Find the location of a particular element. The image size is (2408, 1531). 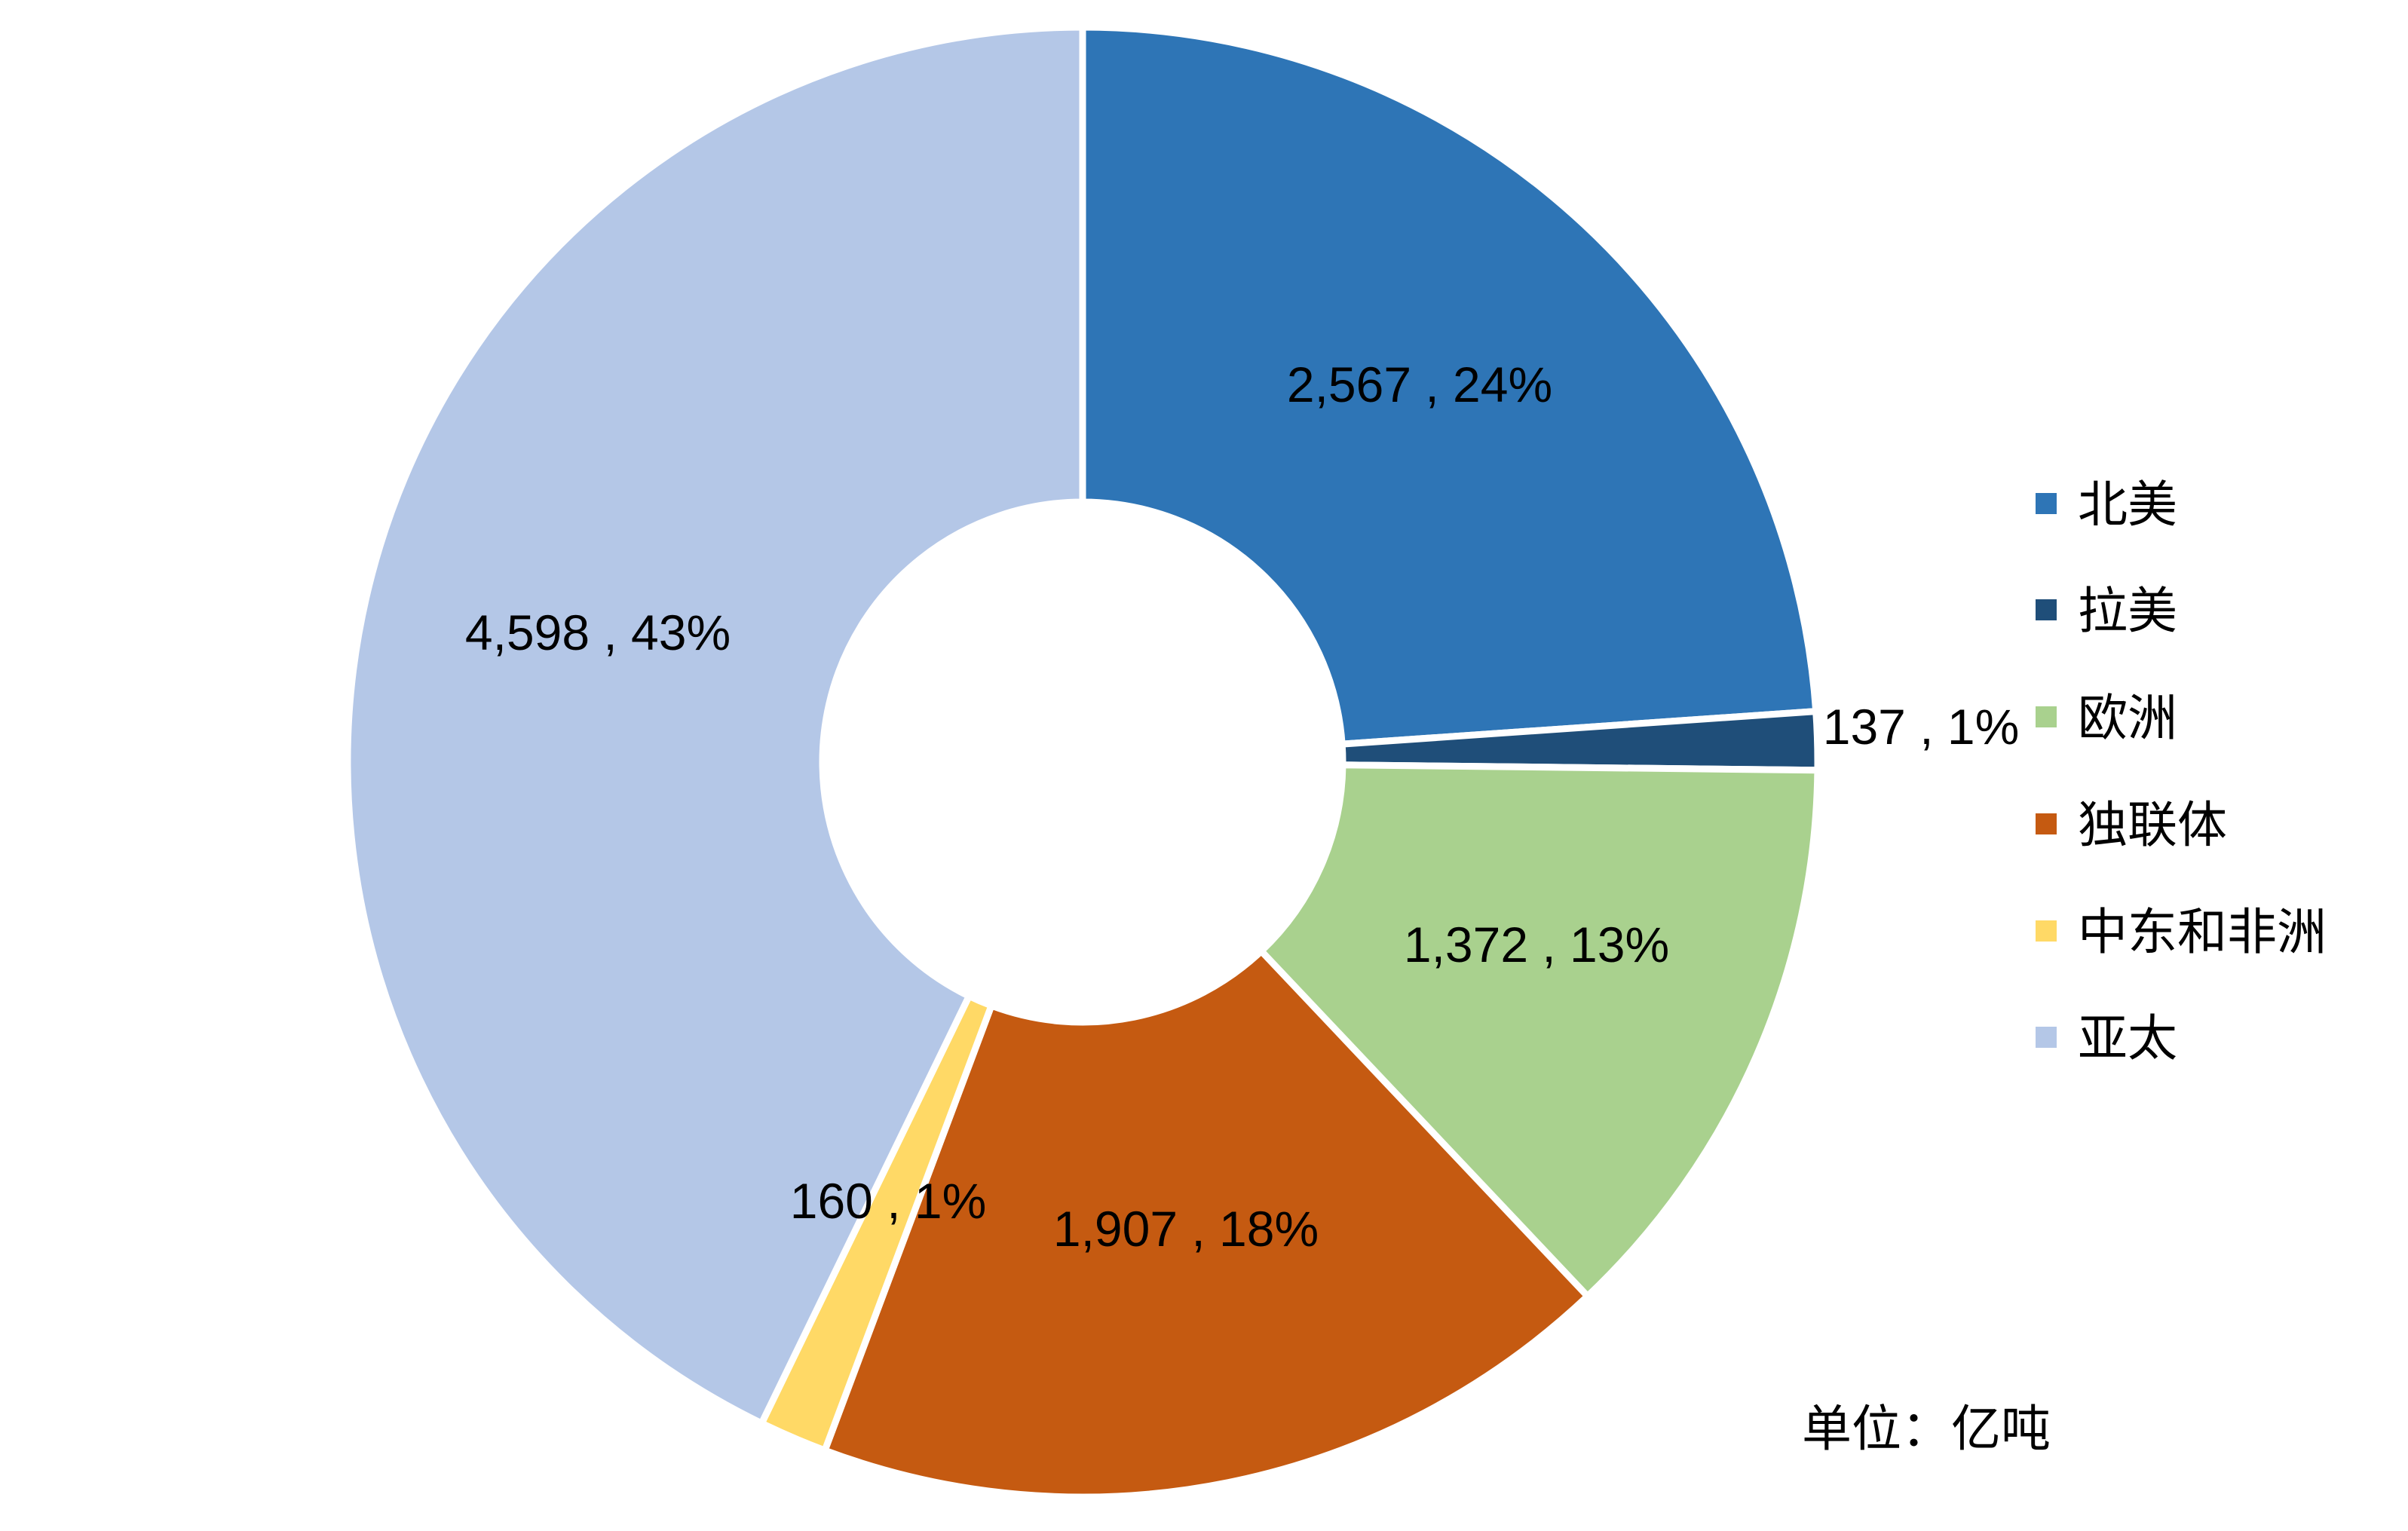

legend-label-latin-america: 拉美 is located at coordinates (2127, 611).